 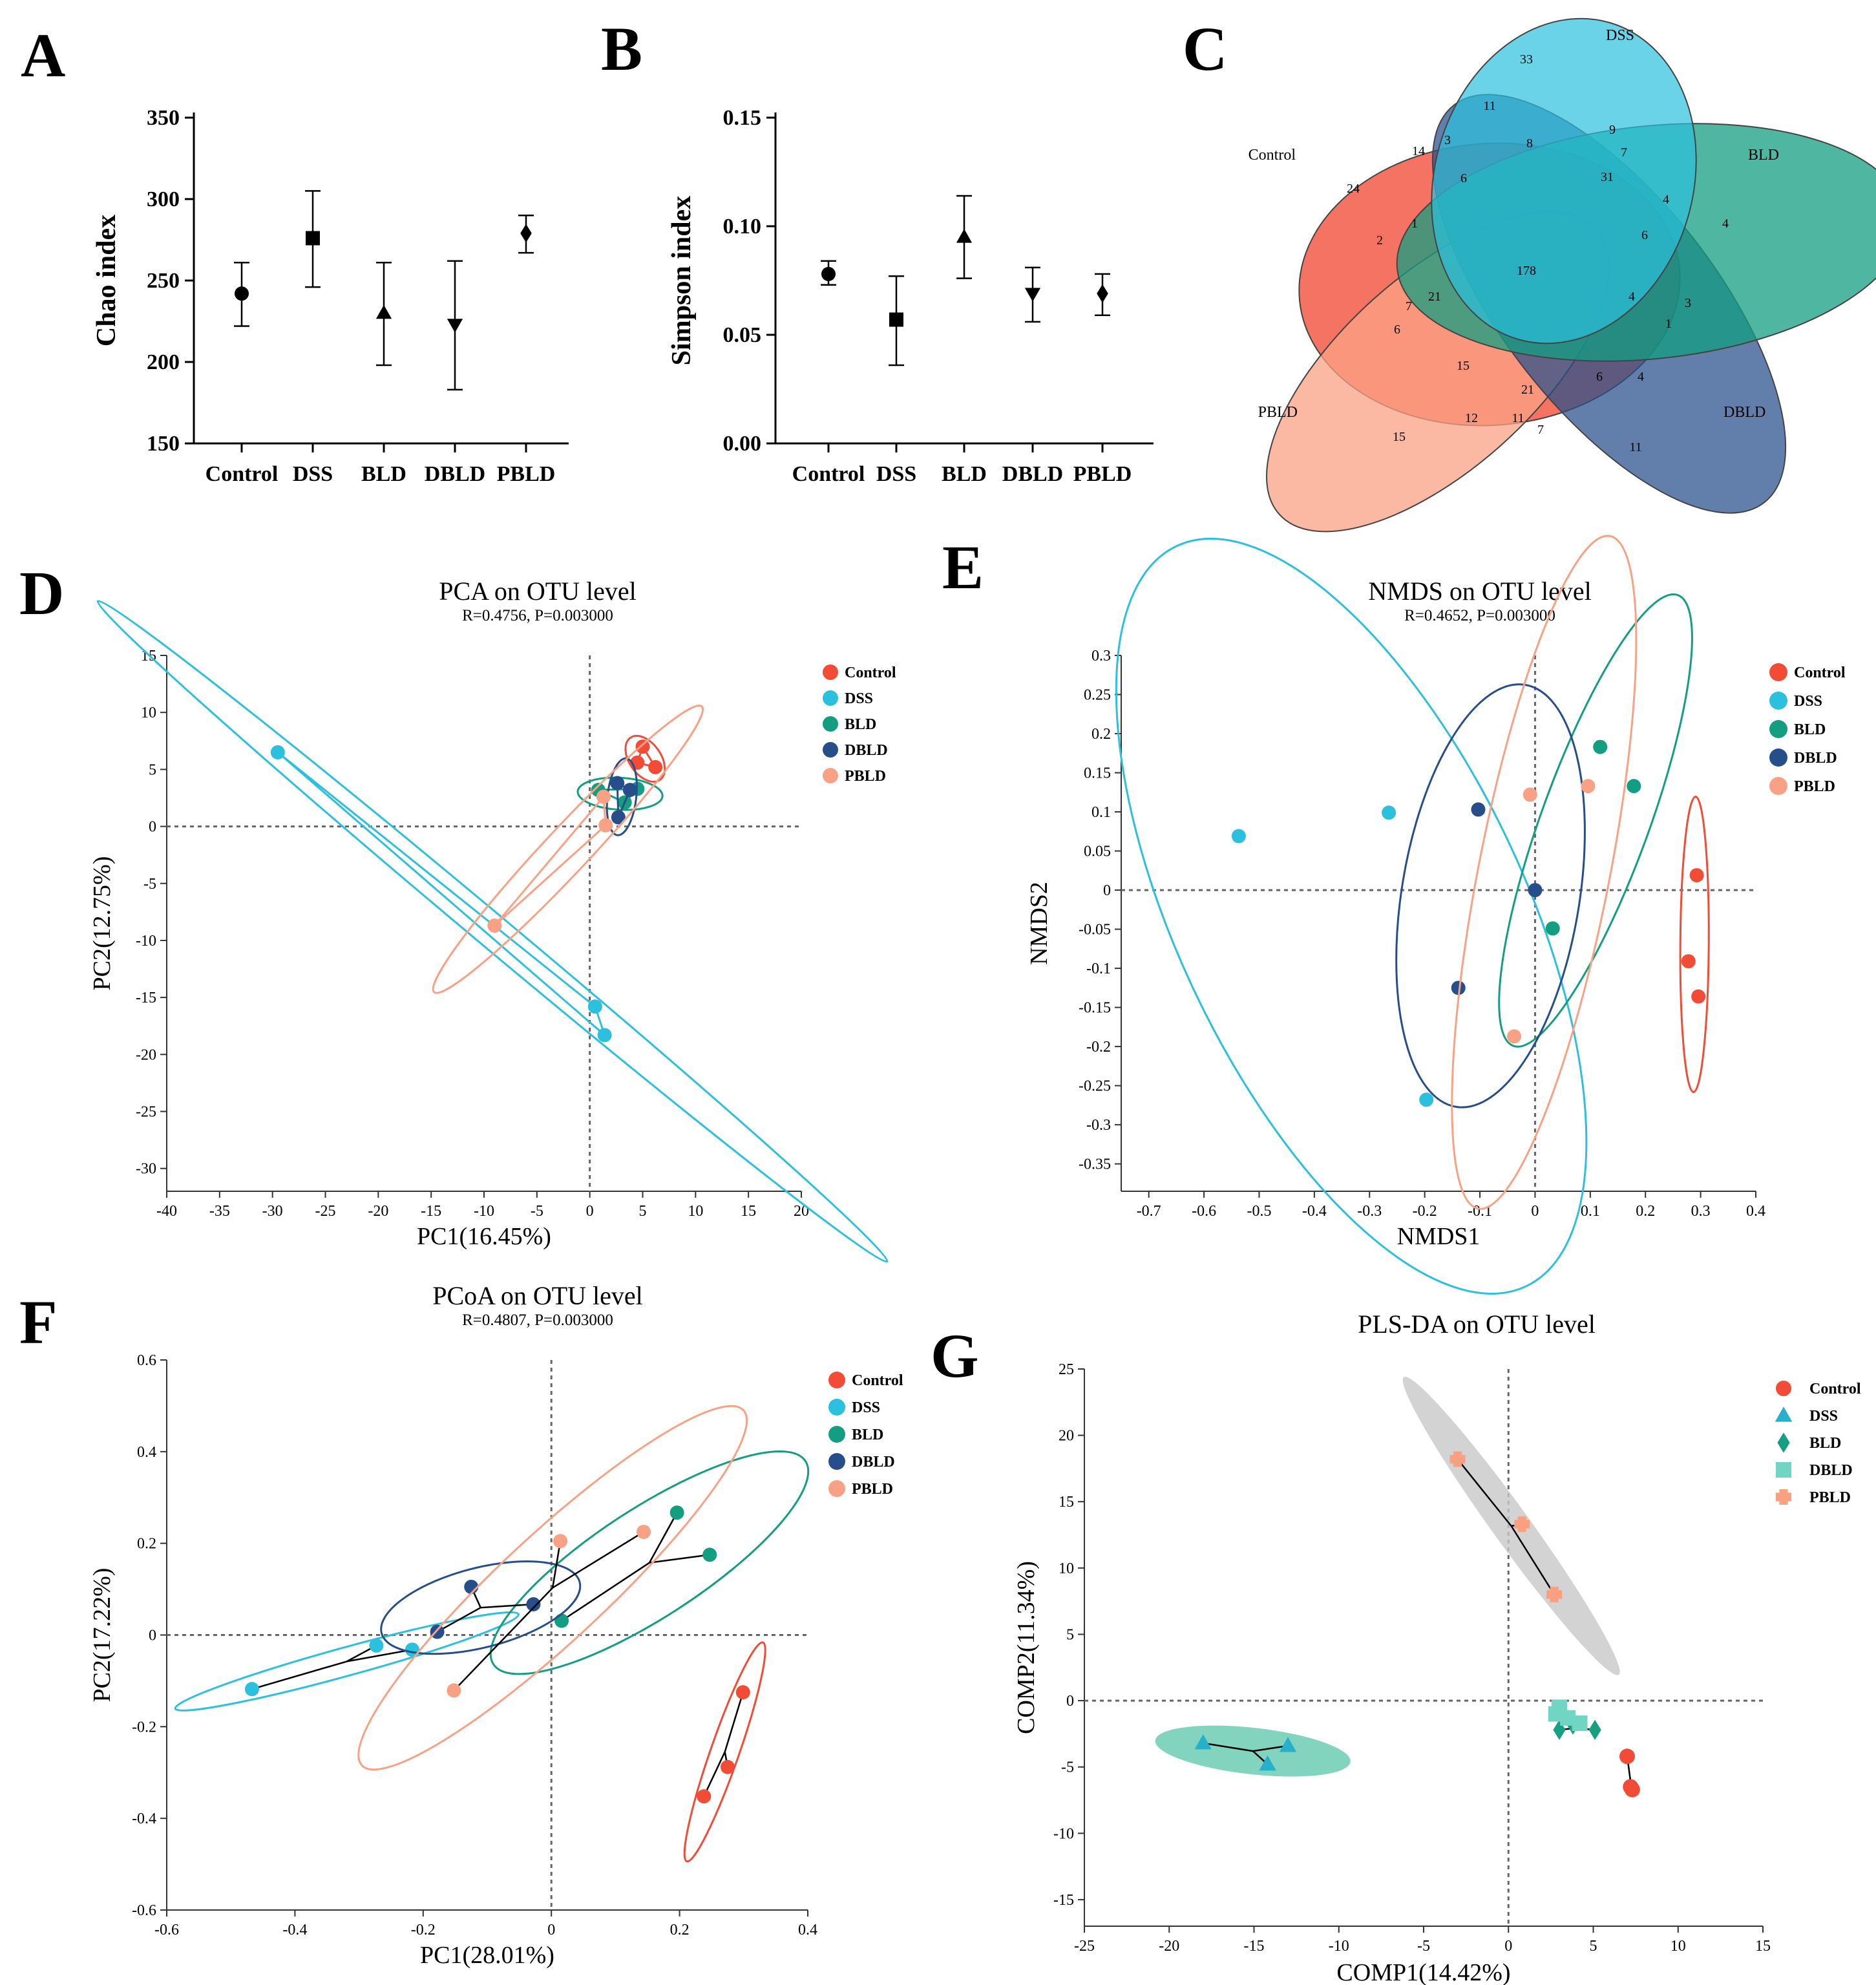 What do you see at coordinates (1066, 1568) in the screenshot?
I see `y-tick-label: 10` at bounding box center [1066, 1568].